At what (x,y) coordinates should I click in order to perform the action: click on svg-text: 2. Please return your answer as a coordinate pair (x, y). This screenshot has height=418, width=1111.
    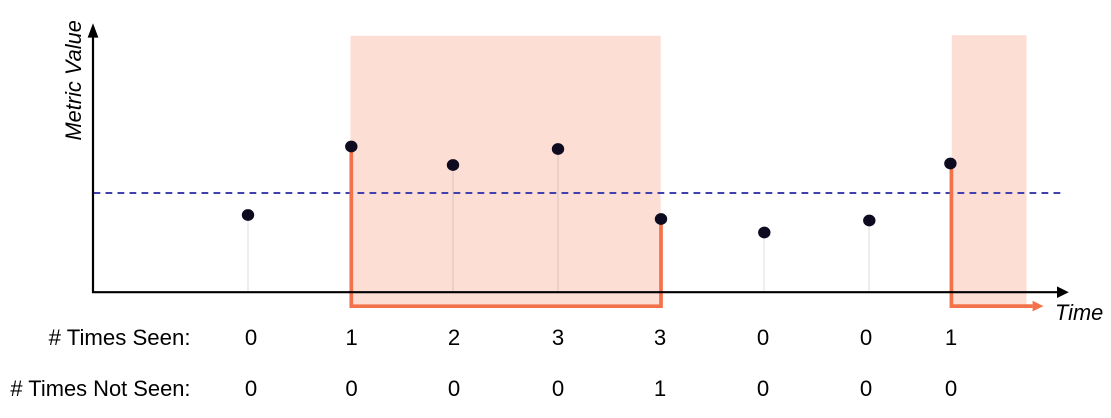
    Looking at the image, I should click on (454, 337).